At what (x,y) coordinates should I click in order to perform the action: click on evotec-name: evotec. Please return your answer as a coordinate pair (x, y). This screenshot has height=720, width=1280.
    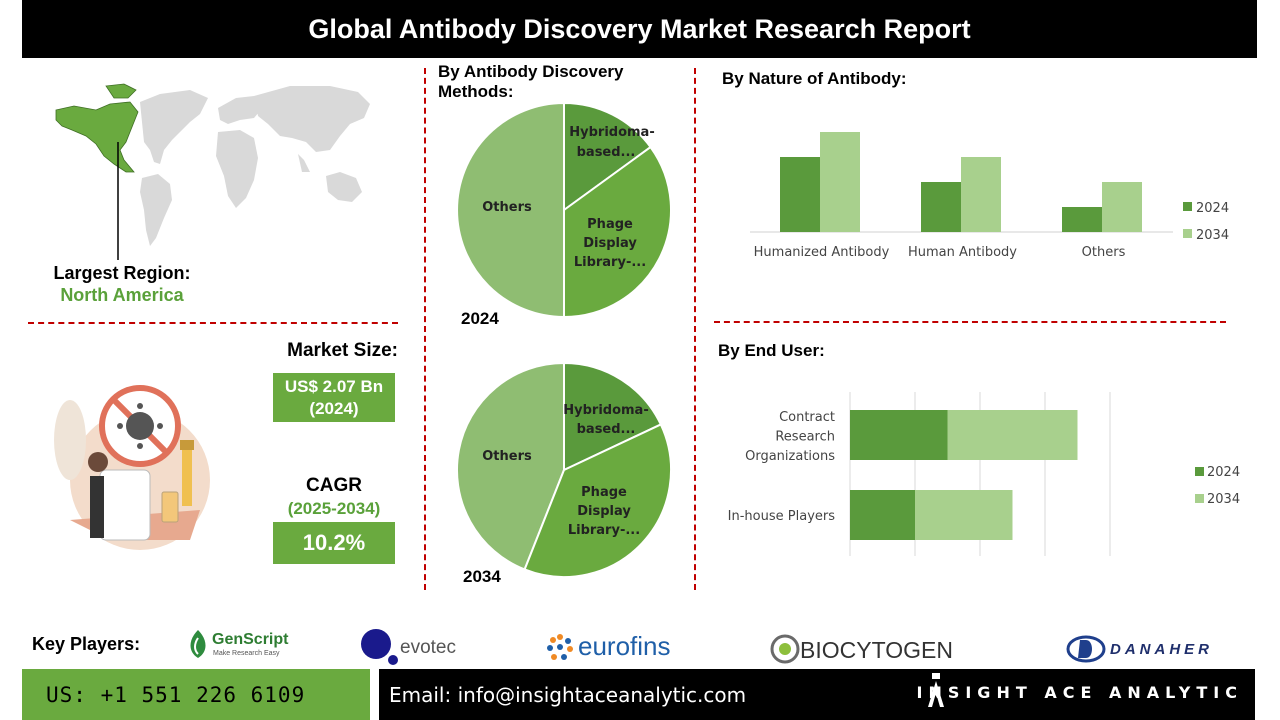
    Looking at the image, I should click on (428, 647).